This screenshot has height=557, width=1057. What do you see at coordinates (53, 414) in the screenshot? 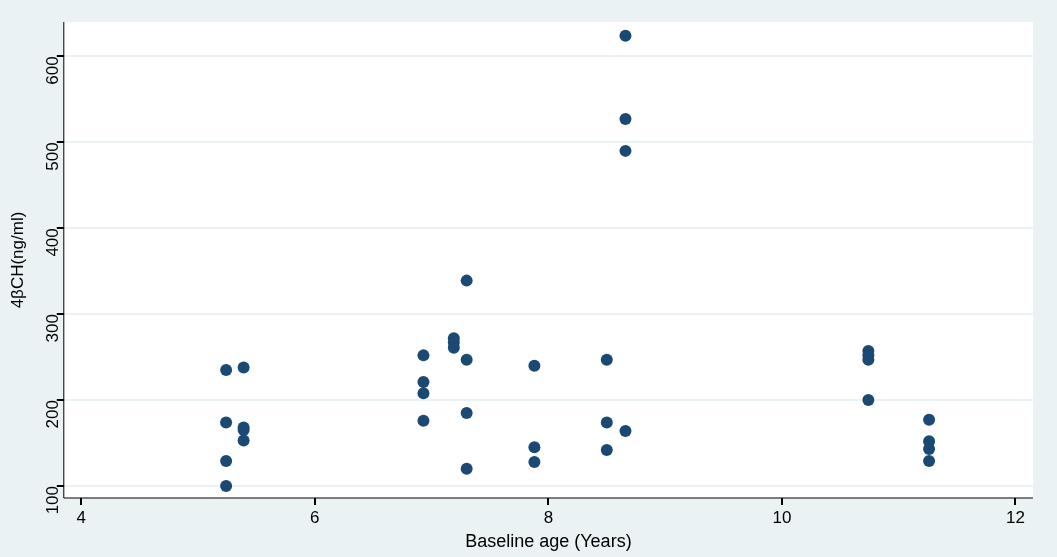
I see `y-tick-label: 200` at bounding box center [53, 414].